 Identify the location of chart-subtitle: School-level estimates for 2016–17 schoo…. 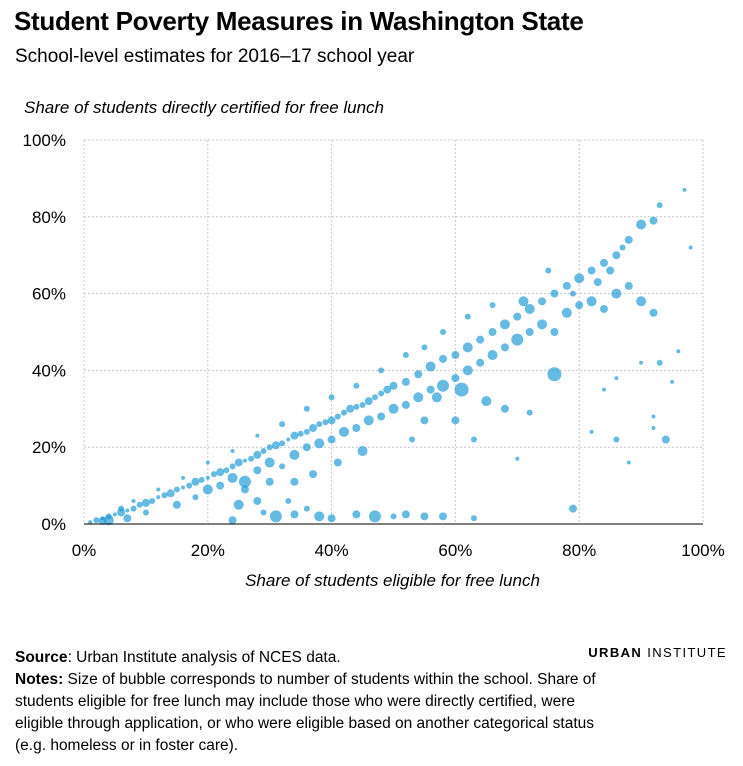
(215, 56).